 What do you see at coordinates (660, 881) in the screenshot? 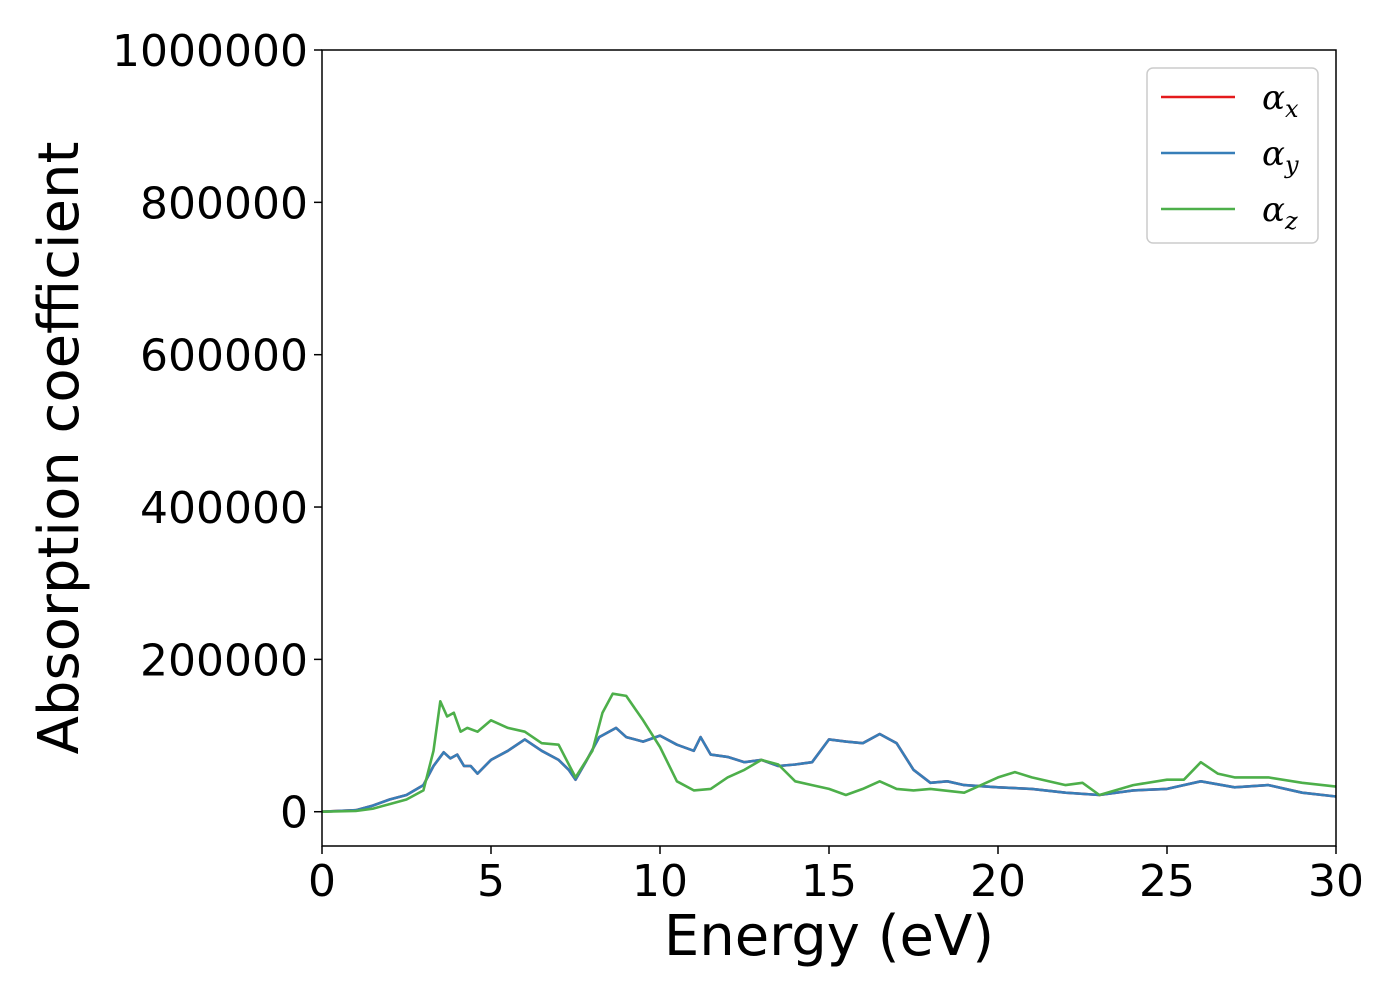
I see `x-tick-label: 10` at bounding box center [660, 881].